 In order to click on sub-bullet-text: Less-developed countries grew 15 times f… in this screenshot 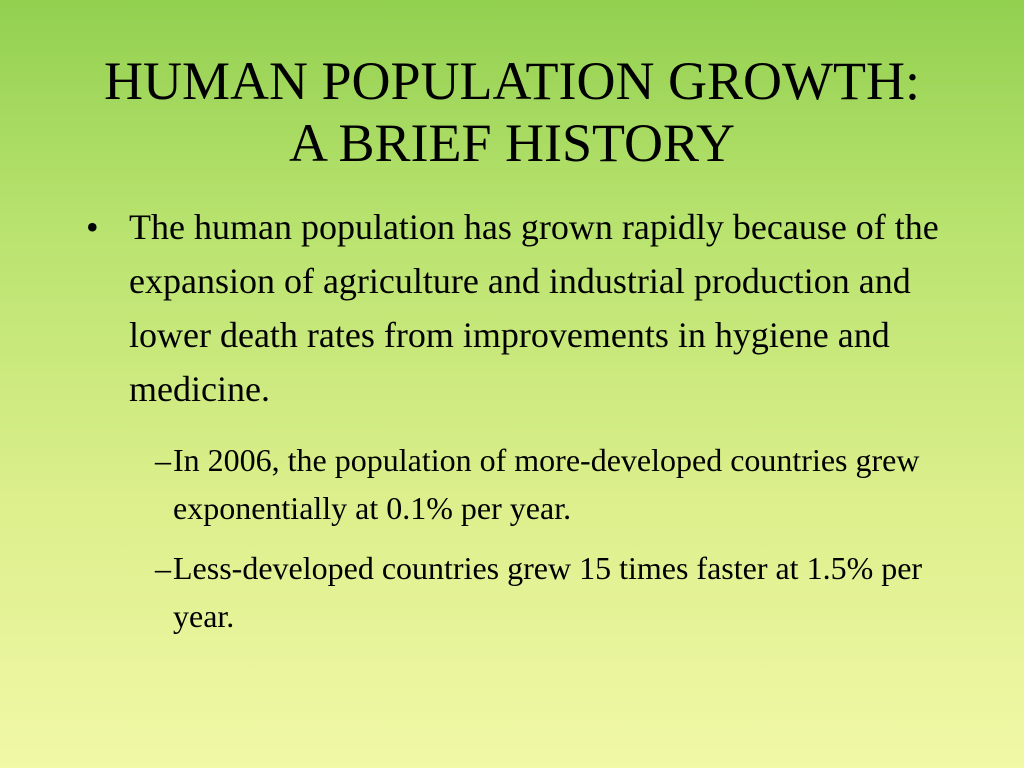, I will do `click(548, 592)`.